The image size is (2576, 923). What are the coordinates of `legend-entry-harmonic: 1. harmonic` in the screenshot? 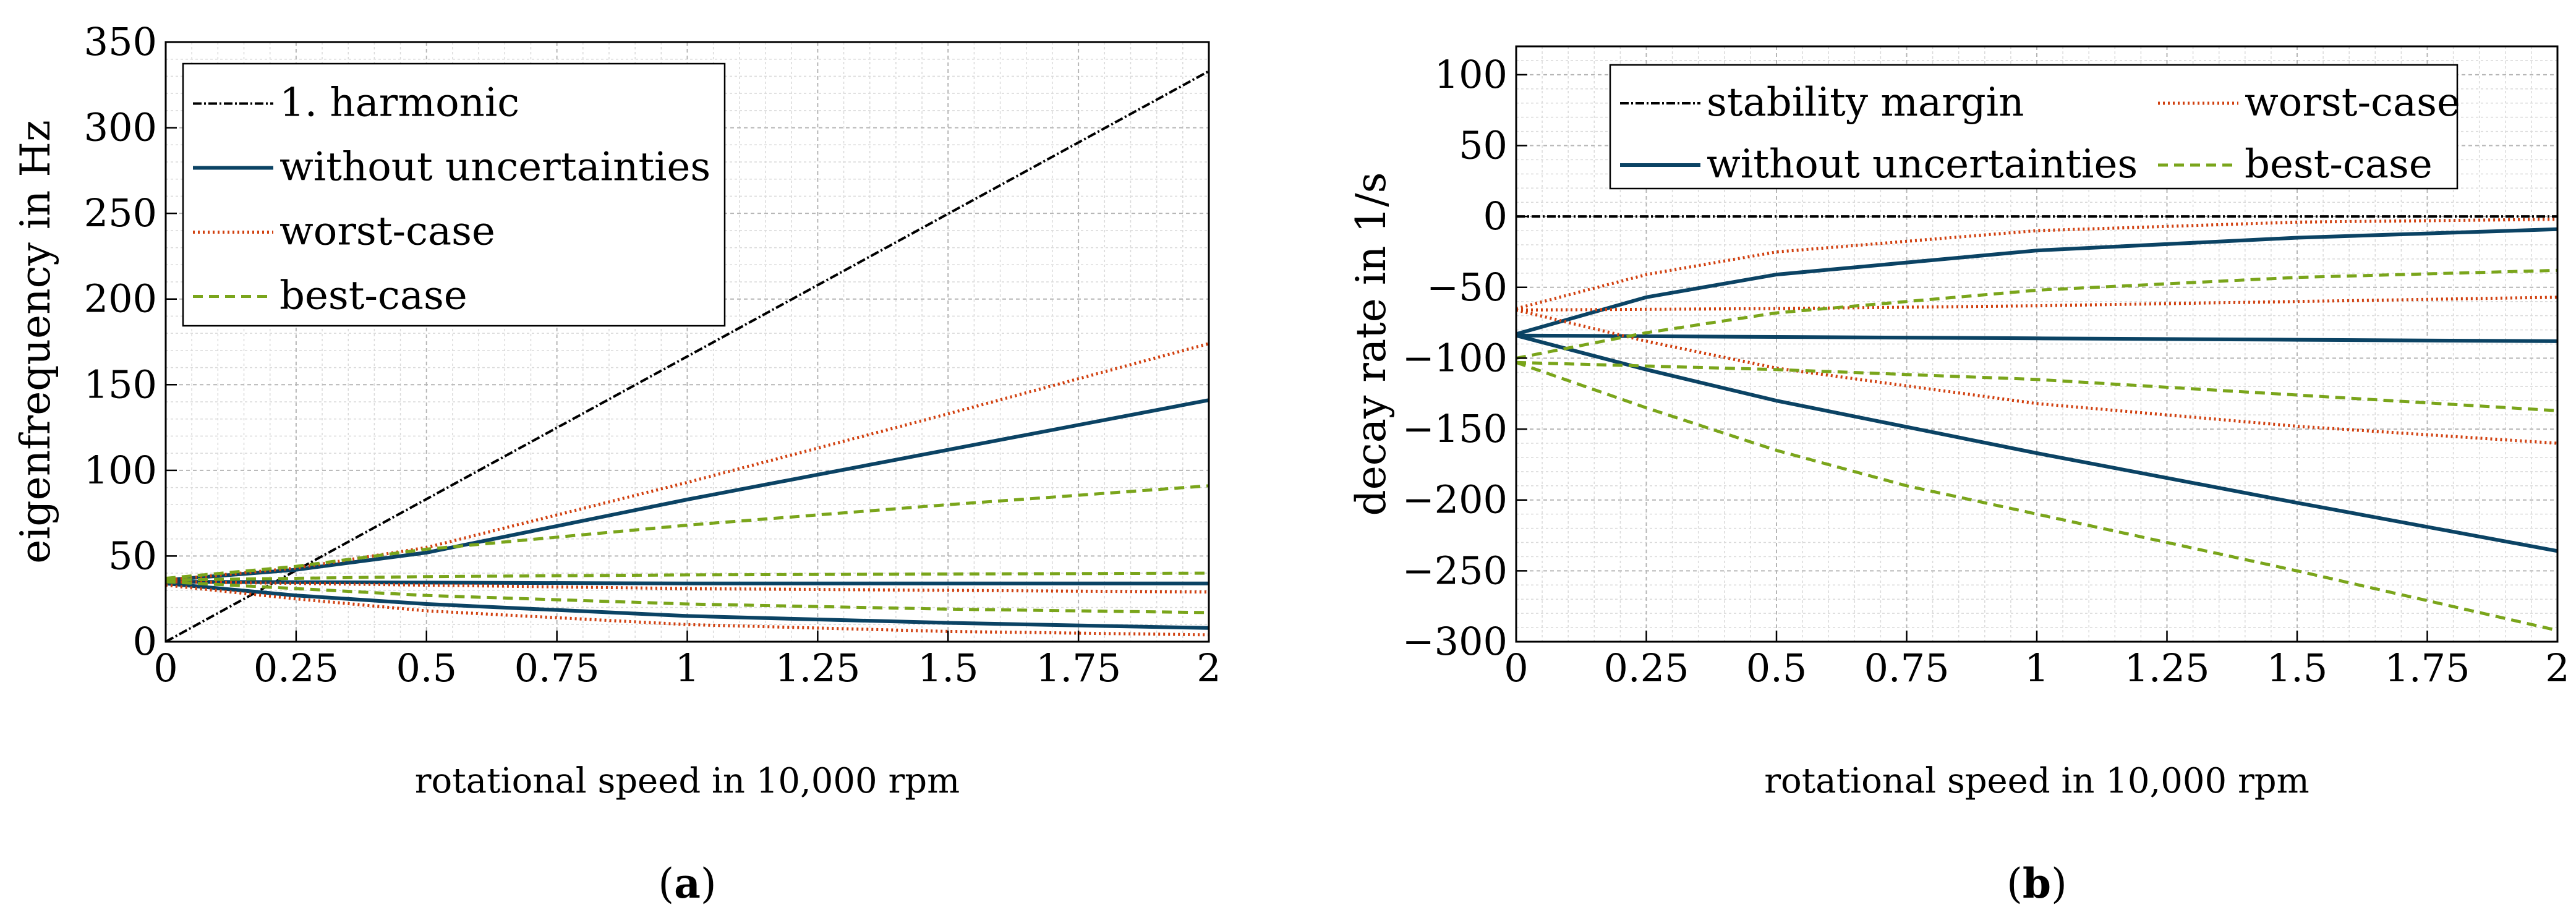 It's located at (399, 103).